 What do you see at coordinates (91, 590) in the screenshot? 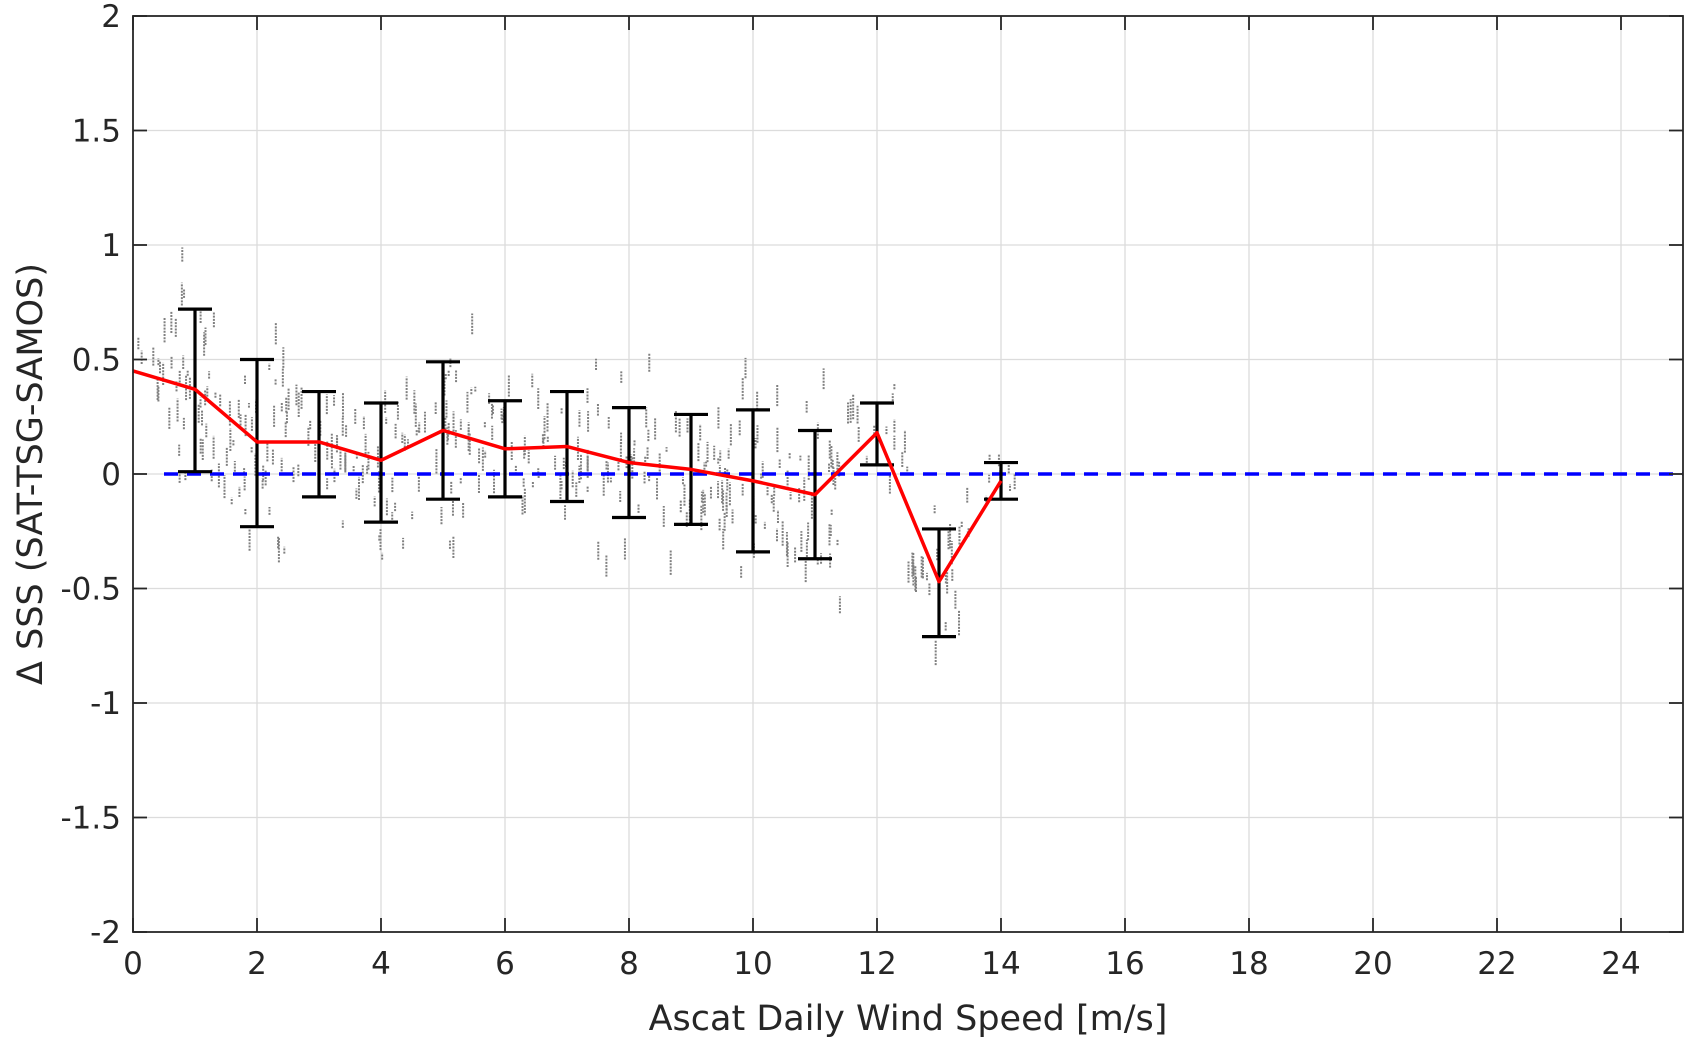
I see `y-tick-label: -0.5` at bounding box center [91, 590].